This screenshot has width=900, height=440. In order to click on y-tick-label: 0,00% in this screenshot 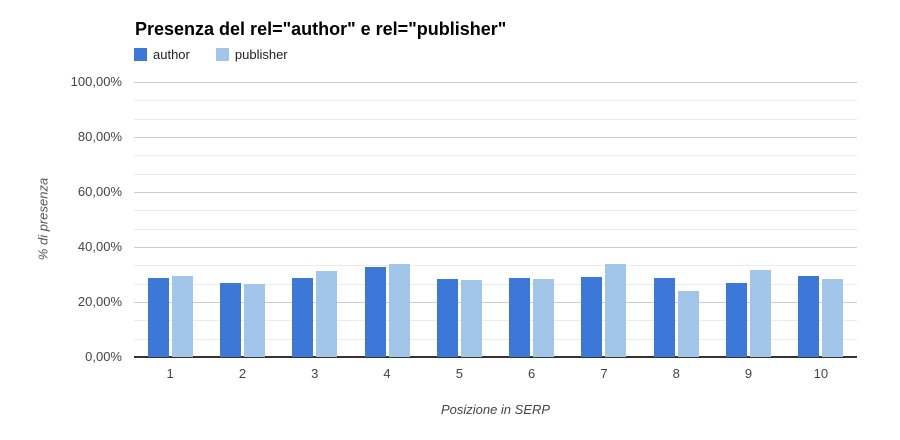, I will do `click(103, 356)`.